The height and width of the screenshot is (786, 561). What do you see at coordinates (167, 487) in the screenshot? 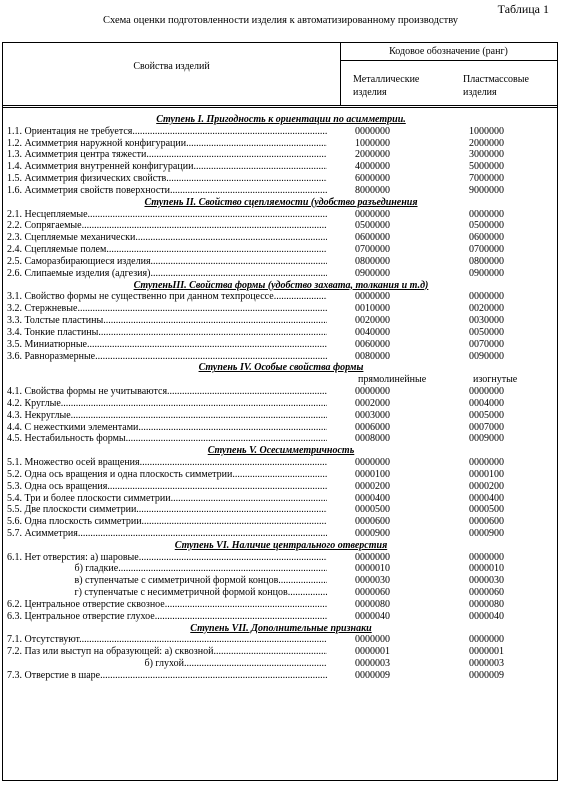
I see `property-label: 5.3. Одна ось вращения` at bounding box center [167, 487].